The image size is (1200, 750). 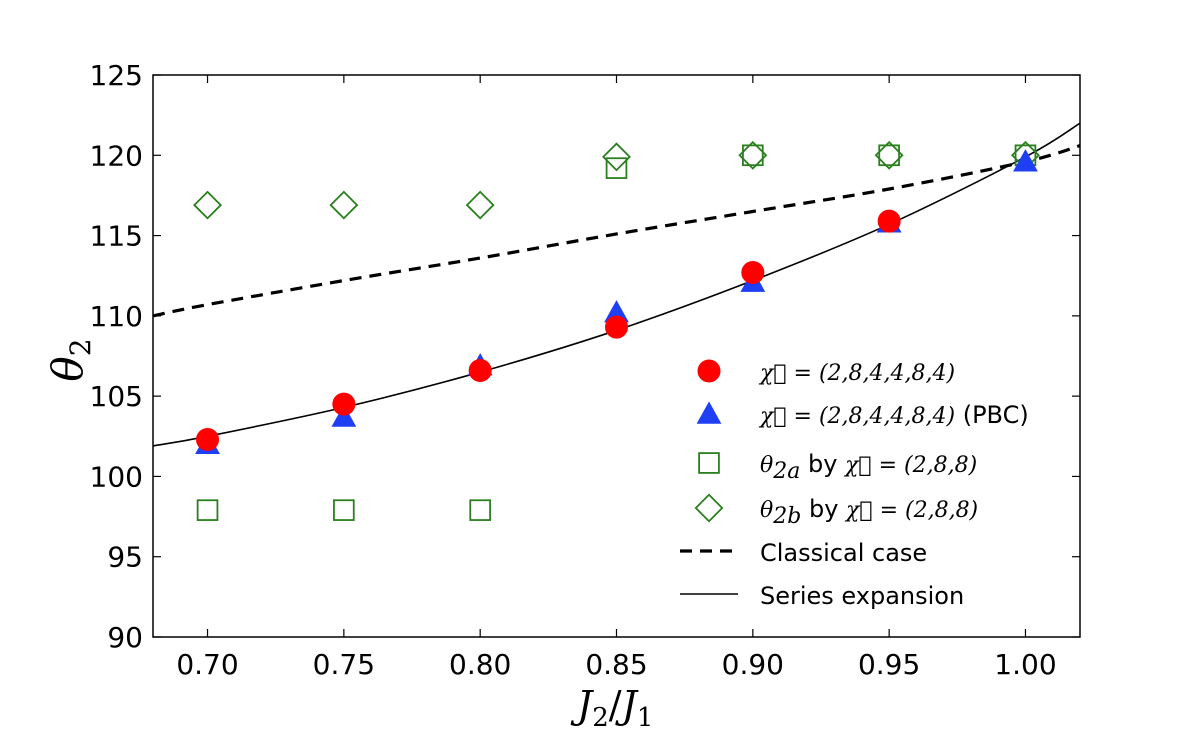 What do you see at coordinates (116, 476) in the screenshot?
I see `y-tick-label: 100` at bounding box center [116, 476].